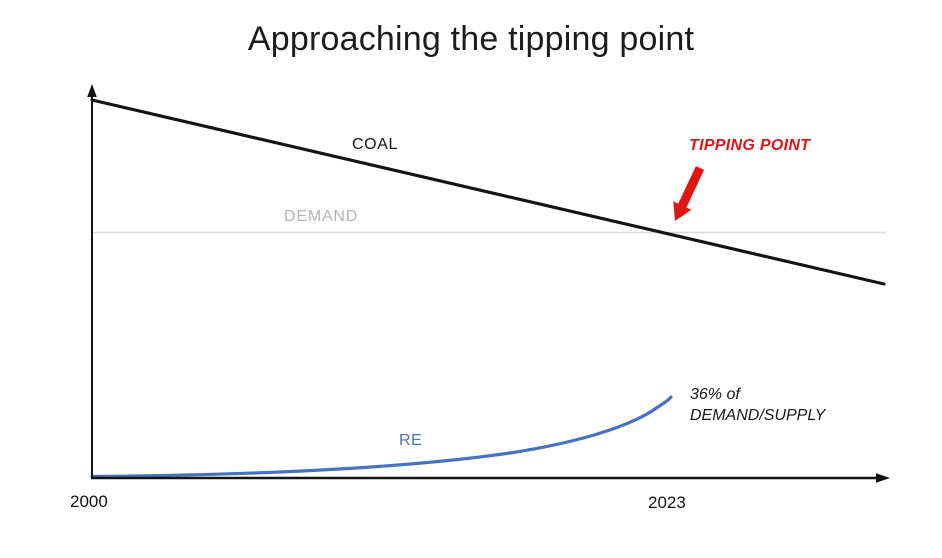 The height and width of the screenshot is (558, 942). I want to click on re-share-annotation-line2: DEMAND/SUPPLY, so click(758, 415).